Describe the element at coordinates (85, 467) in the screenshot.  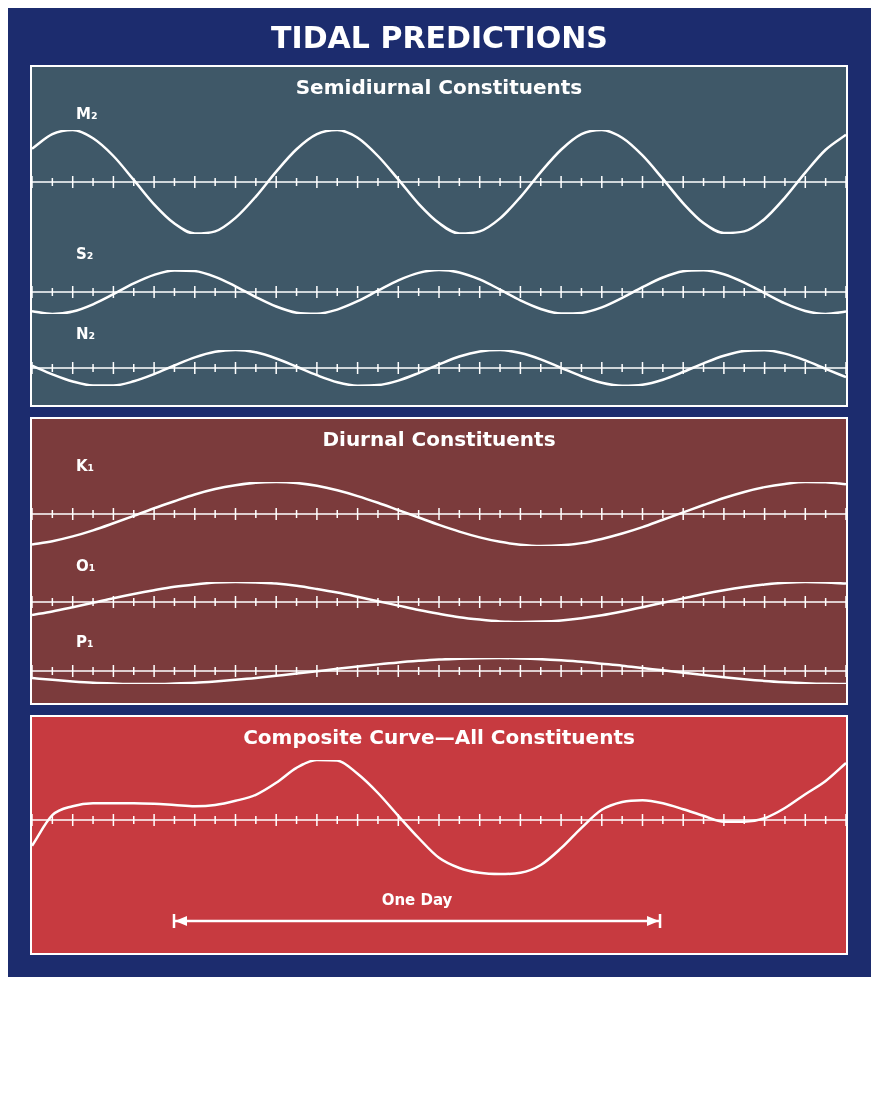
I see `text: K₁` at that location.